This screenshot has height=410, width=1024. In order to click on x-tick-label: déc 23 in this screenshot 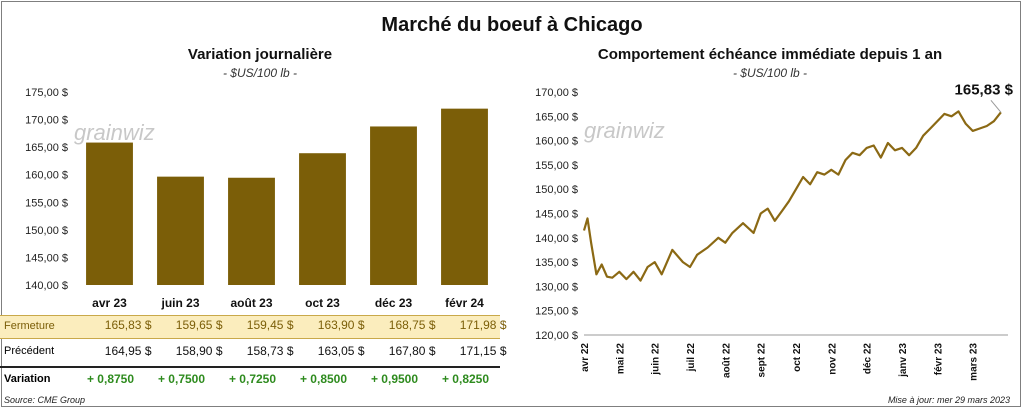, I will do `click(394, 303)`.